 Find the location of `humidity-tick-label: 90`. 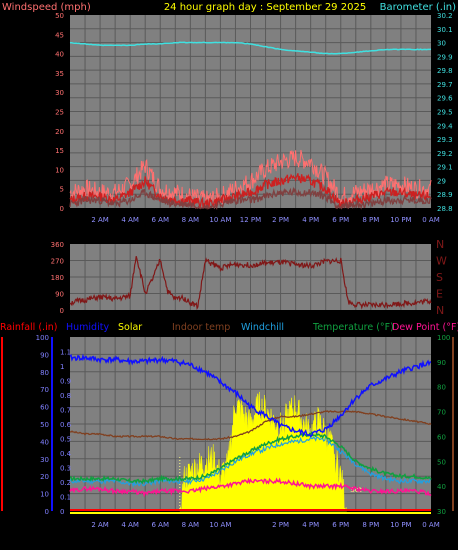

humidity-tick-label: 90 is located at coordinates (44, 355).